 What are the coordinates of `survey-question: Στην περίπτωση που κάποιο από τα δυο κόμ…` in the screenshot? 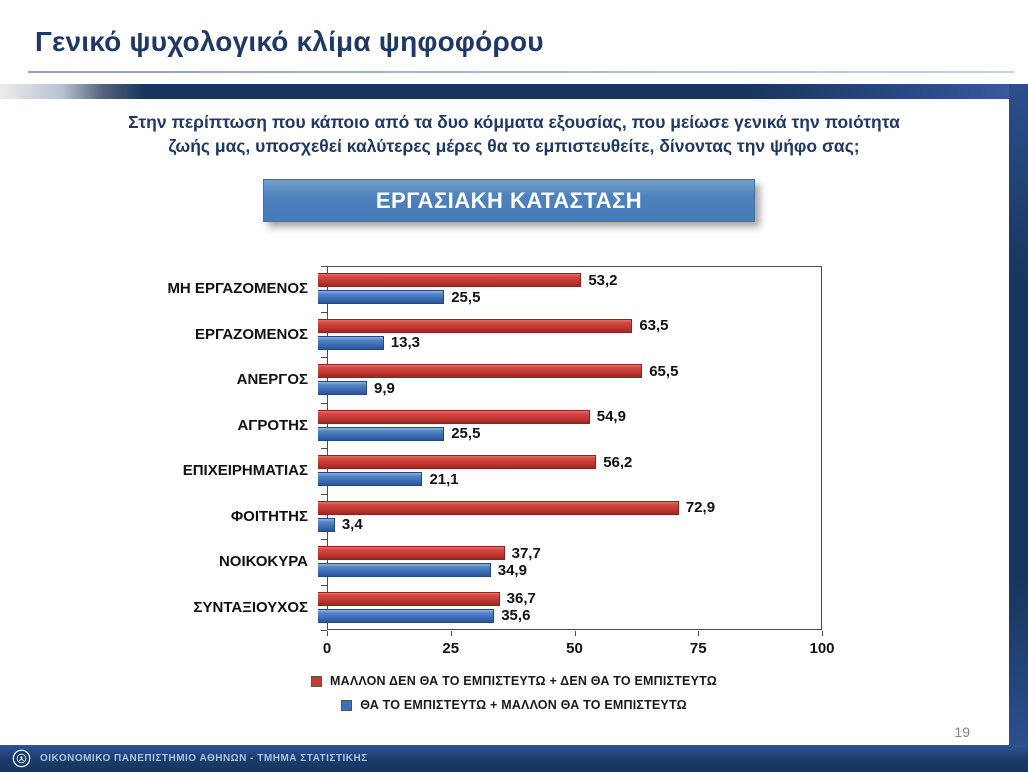 It's located at (514, 134).